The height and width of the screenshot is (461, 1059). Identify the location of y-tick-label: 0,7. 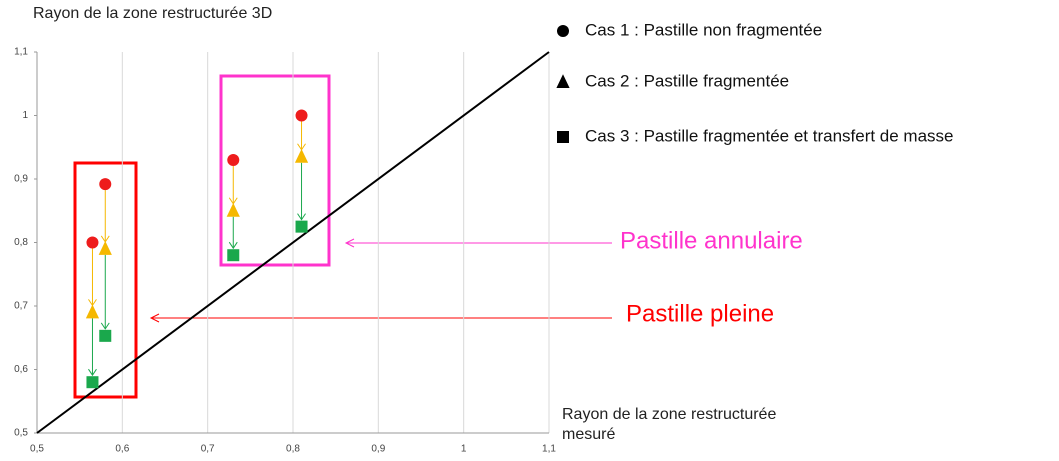
(21, 306).